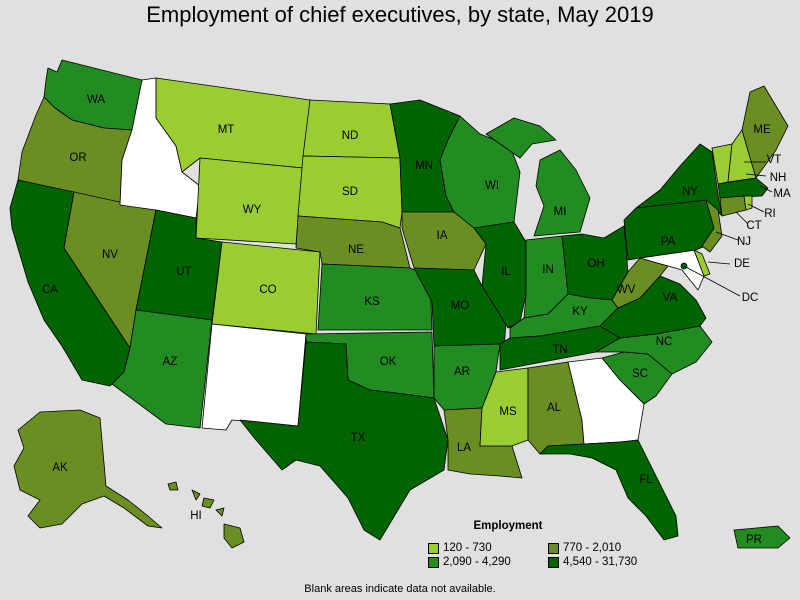 This screenshot has height=600, width=800. What do you see at coordinates (350, 192) in the screenshot?
I see `label-SD: SD` at bounding box center [350, 192].